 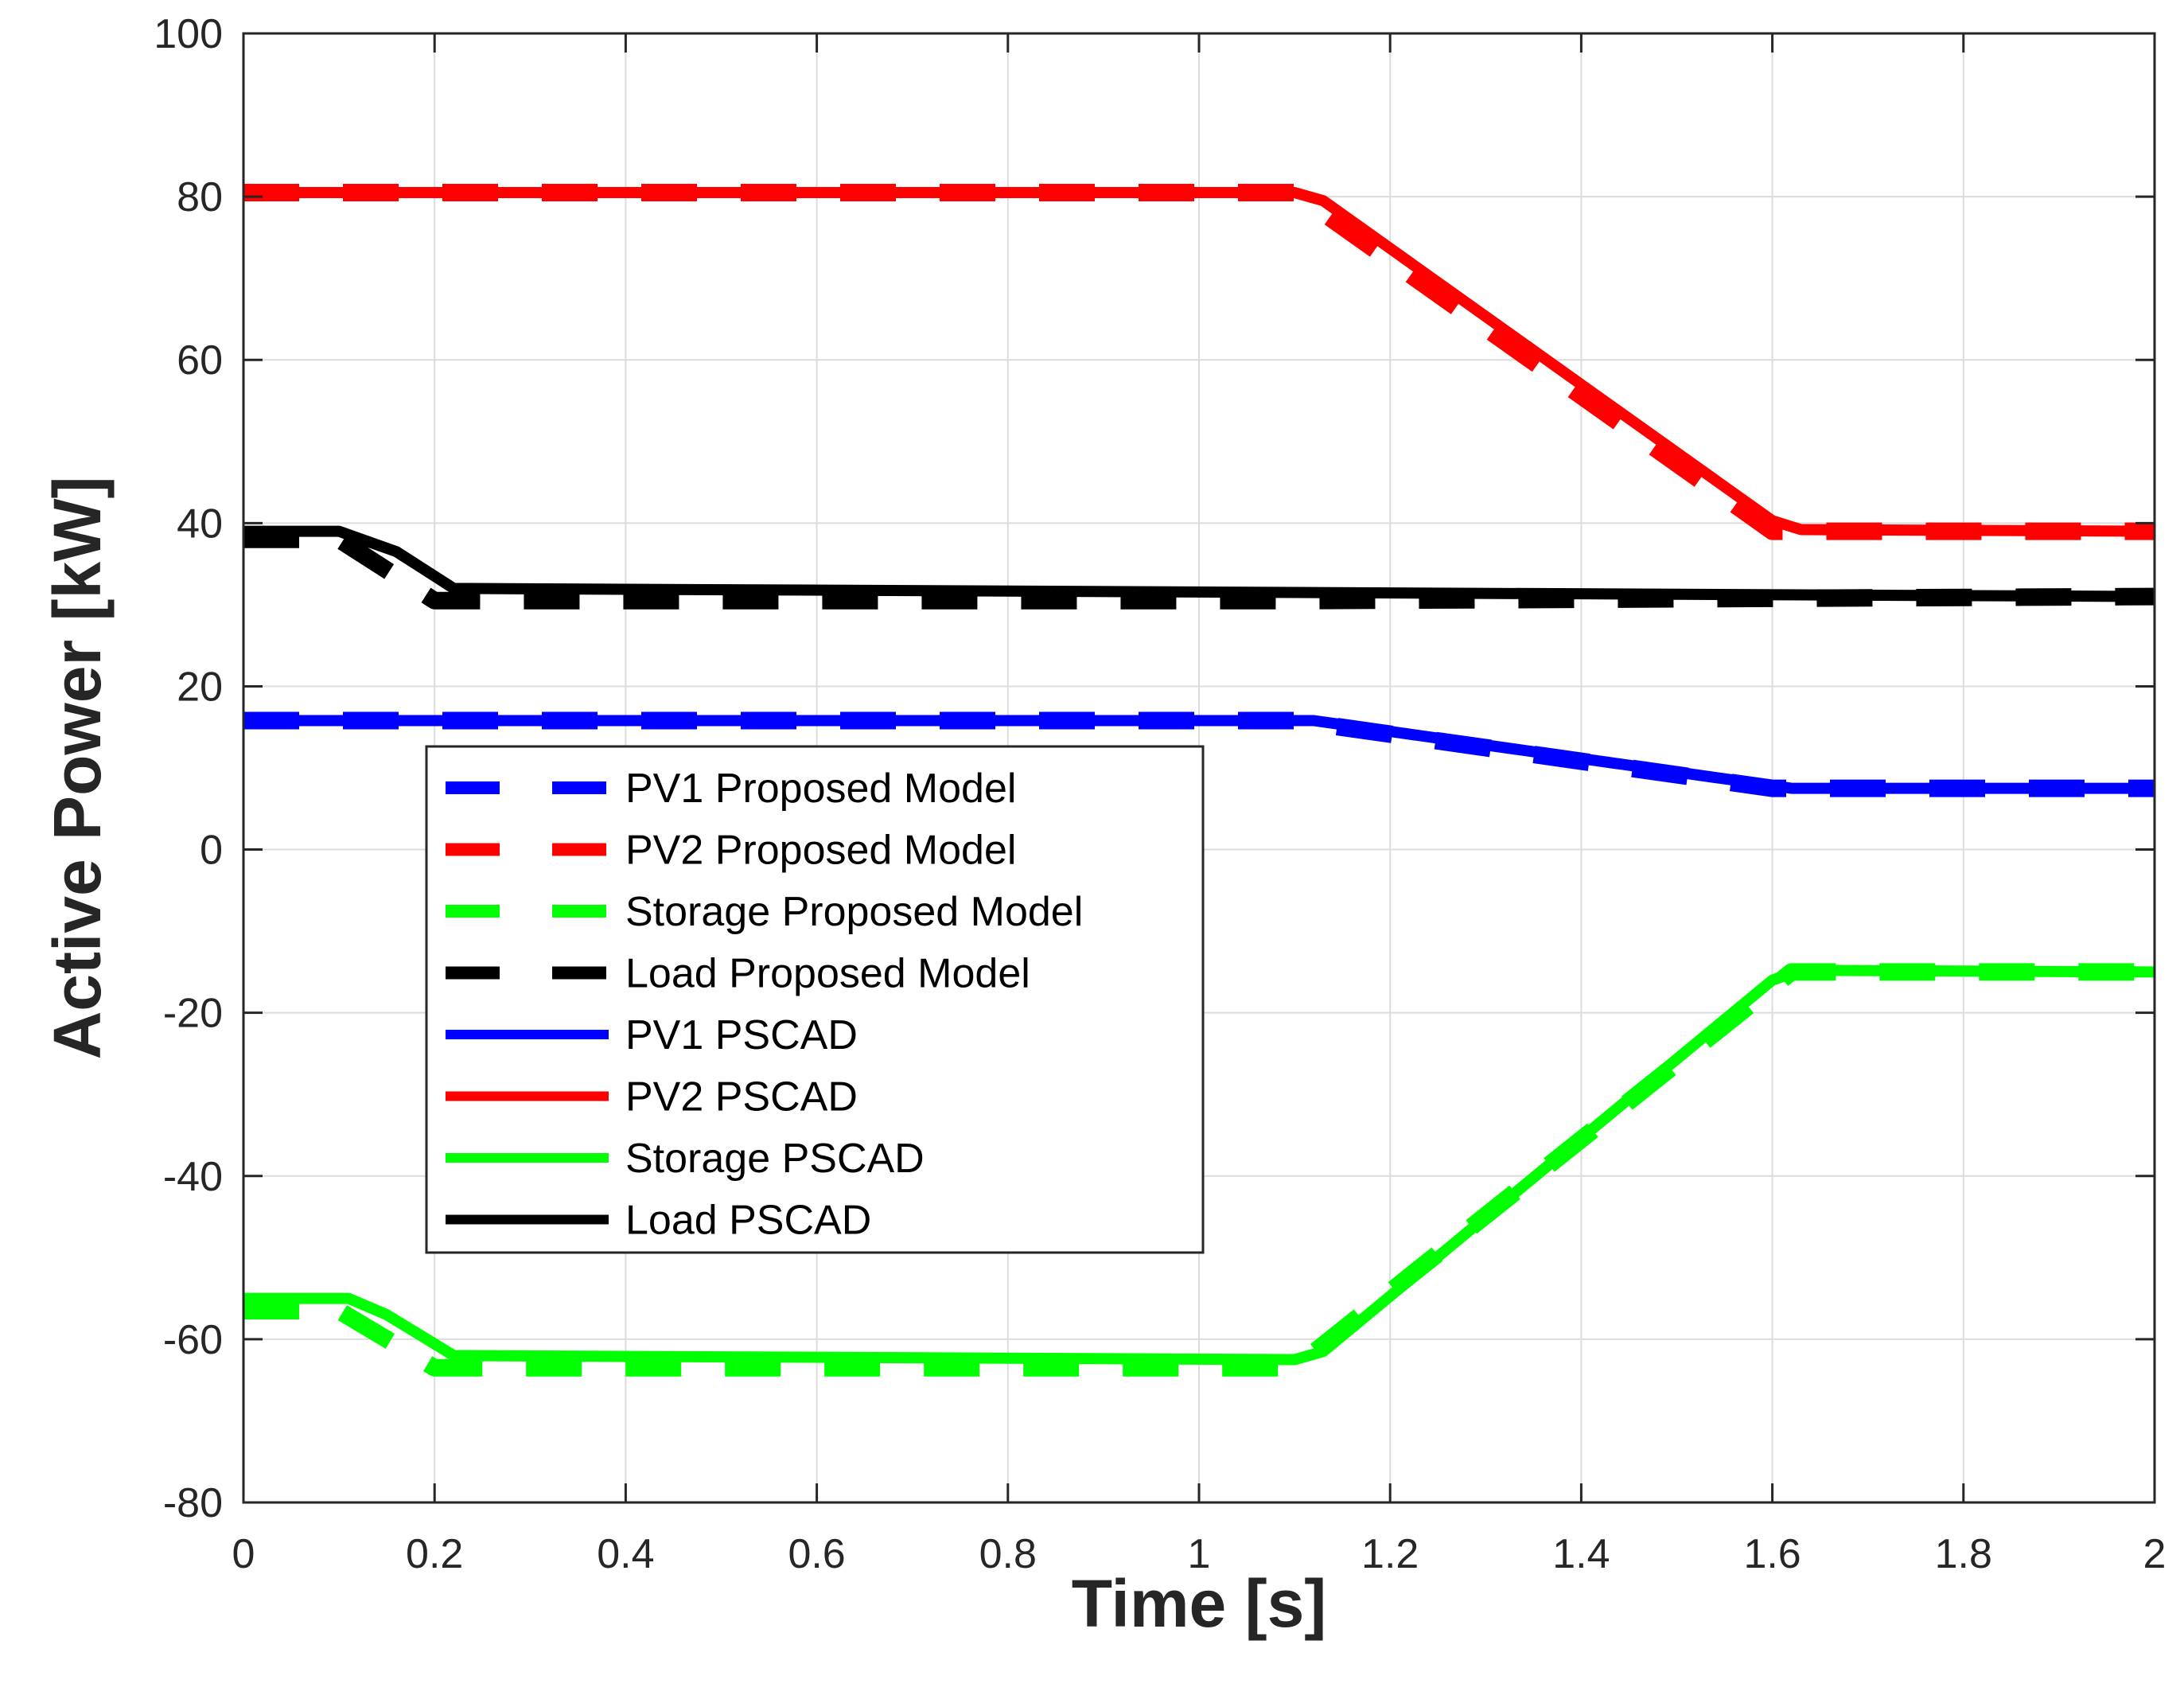 I want to click on x-axis-title: Time [s], so click(x=1199, y=1603).